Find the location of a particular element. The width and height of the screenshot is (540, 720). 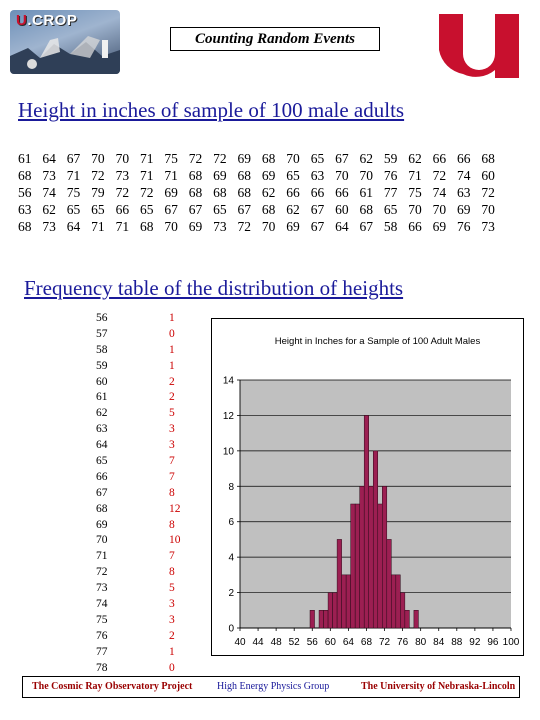

frequency-row: 76 2 is located at coordinates (138, 637).